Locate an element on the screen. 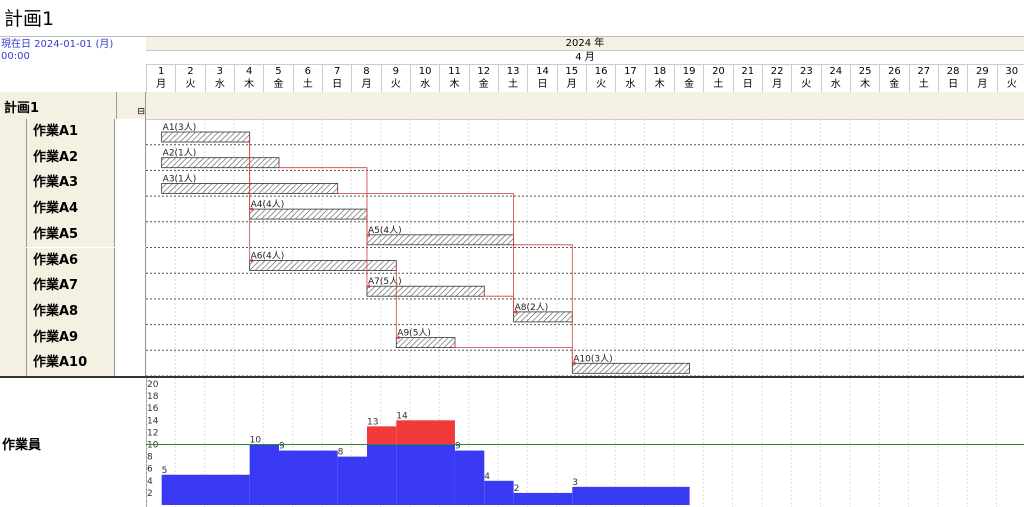  day-column-header: 25 木 is located at coordinates (864, 79).